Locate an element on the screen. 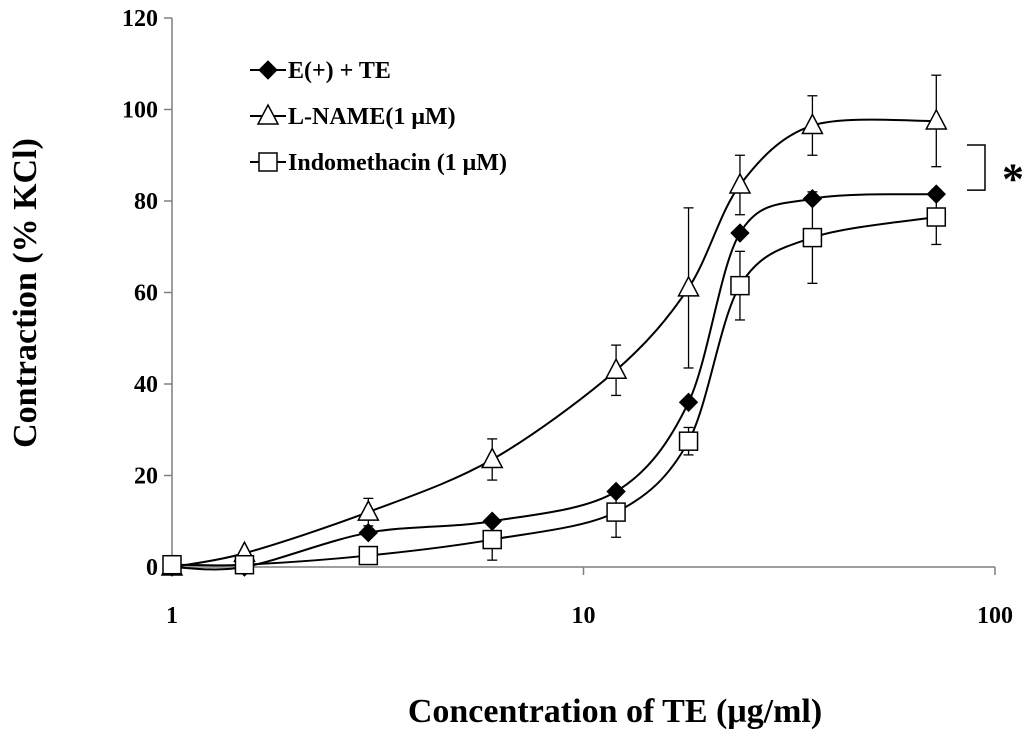 Image resolution: width=1024 pixels, height=740 pixels. legend-item: E(+) + TE is located at coordinates (320, 71).